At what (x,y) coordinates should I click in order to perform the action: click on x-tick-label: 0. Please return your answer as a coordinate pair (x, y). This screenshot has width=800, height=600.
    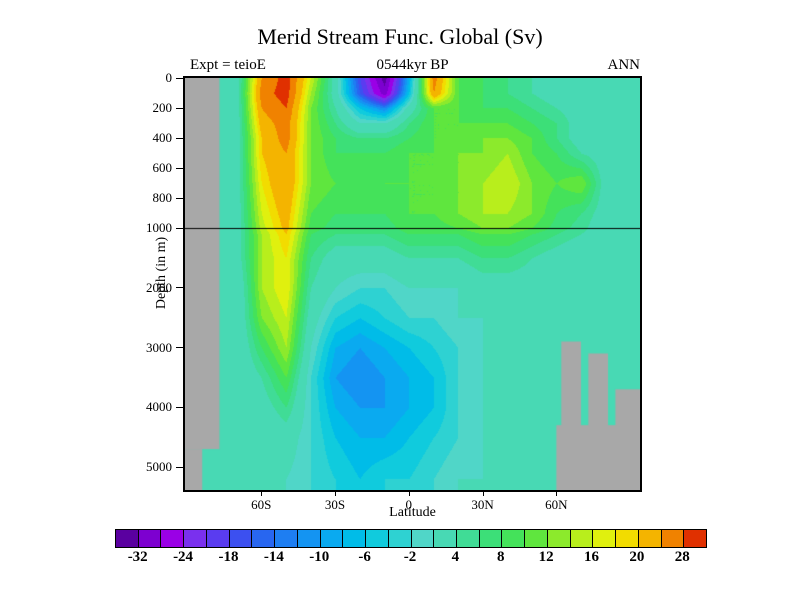
    Looking at the image, I should click on (409, 504).